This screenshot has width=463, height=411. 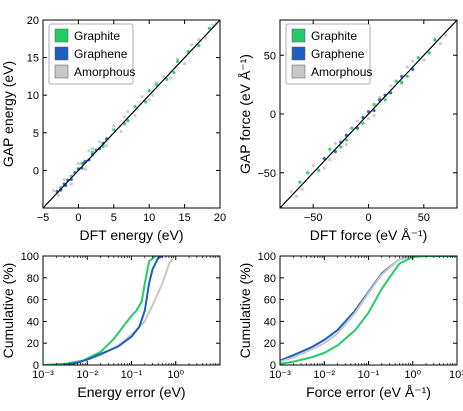 What do you see at coordinates (132, 235) in the screenshot?
I see `x-axis-label: DFT energy (eV)` at bounding box center [132, 235].